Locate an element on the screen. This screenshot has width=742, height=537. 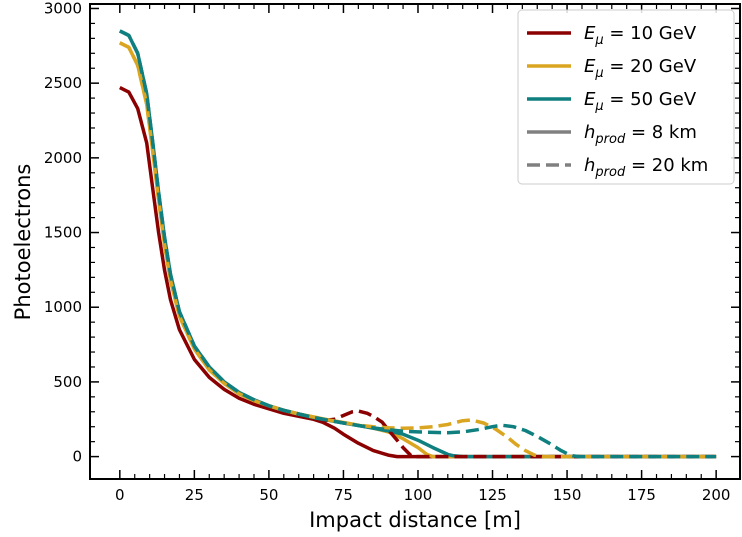
x-tick-label: 75 is located at coordinates (343, 495).